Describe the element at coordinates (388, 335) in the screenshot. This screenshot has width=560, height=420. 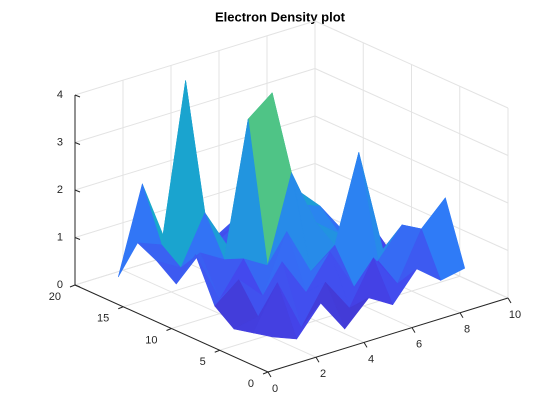
I see `x-axis-line` at that location.